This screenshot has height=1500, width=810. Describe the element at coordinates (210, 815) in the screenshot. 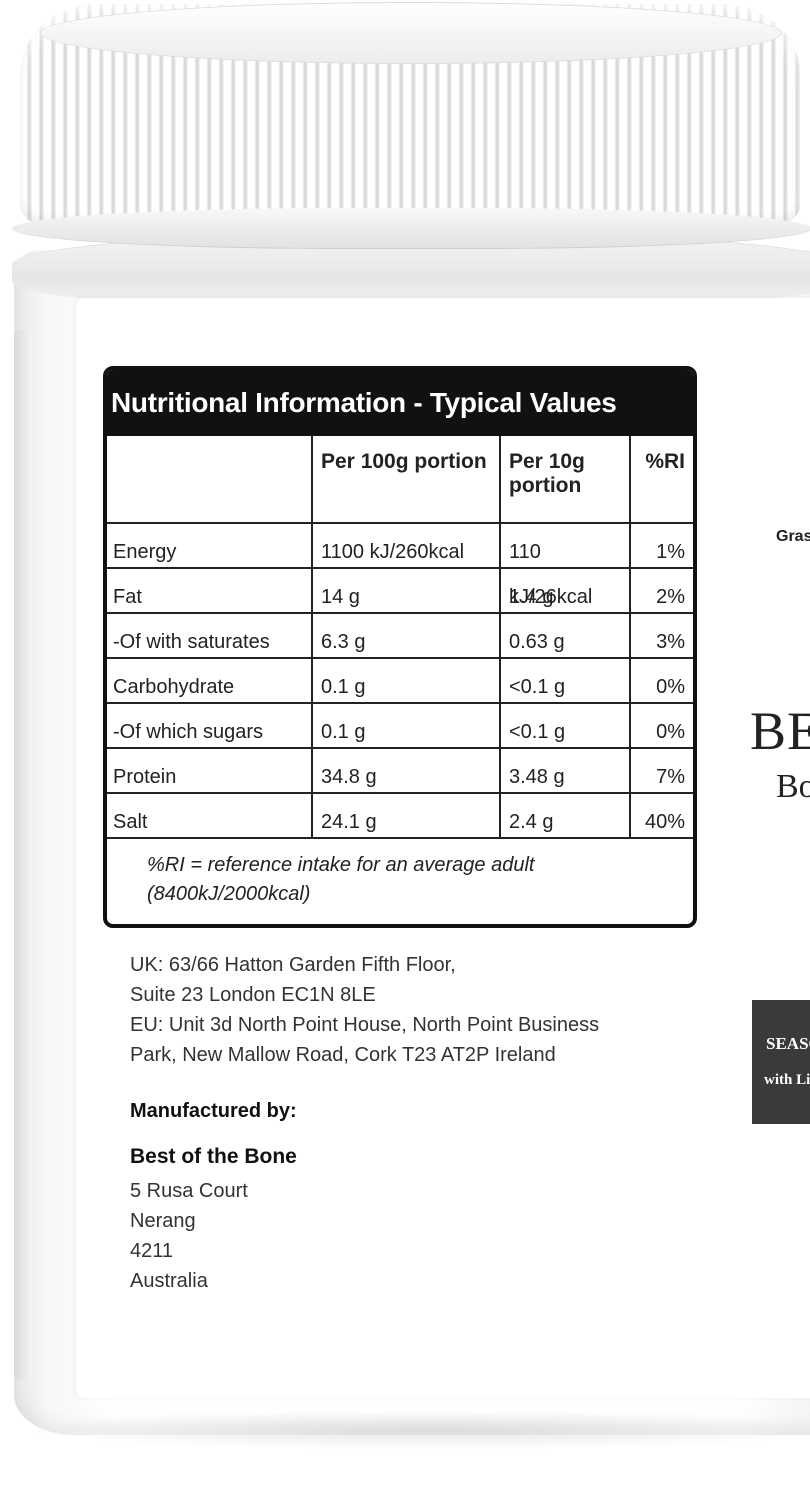

I see `nutrient-name: Salt` at that location.